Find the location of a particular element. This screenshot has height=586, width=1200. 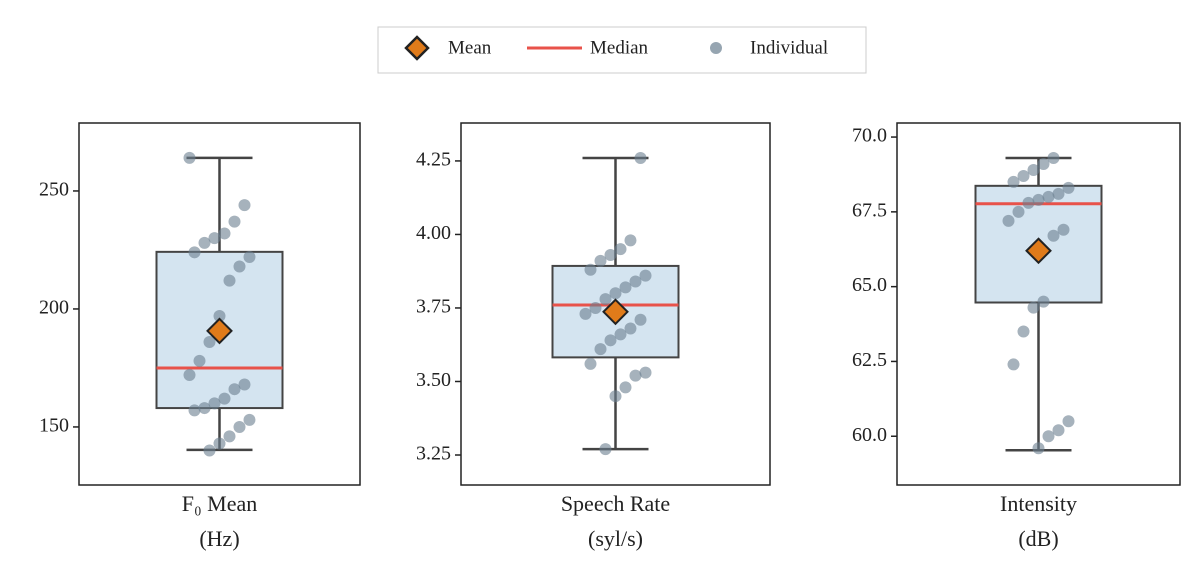

legend-label: Mean is located at coordinates (470, 47).